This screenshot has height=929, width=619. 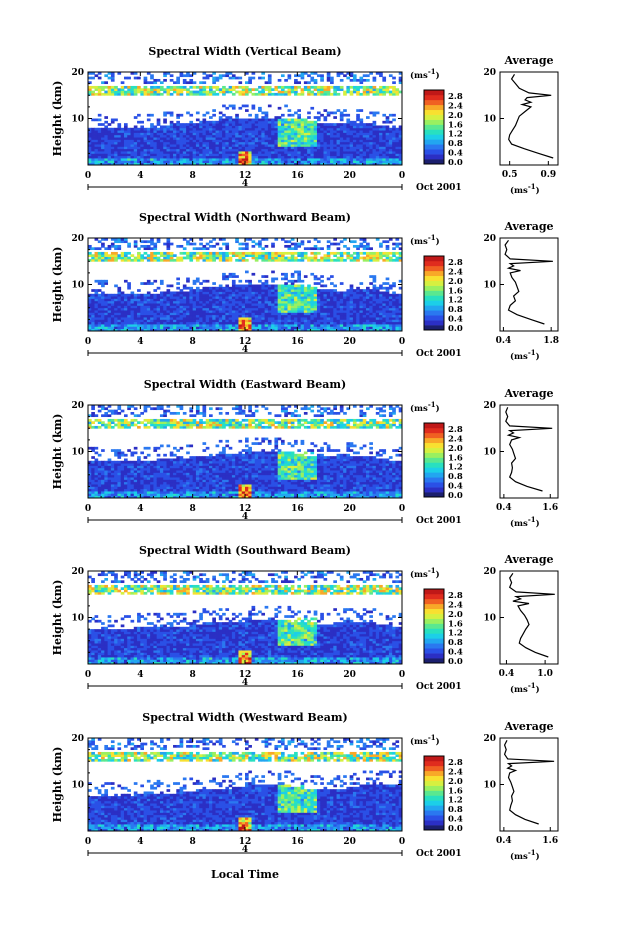 What do you see at coordinates (77, 239) in the screenshot?
I see `y-tick-label: 20` at bounding box center [77, 239].